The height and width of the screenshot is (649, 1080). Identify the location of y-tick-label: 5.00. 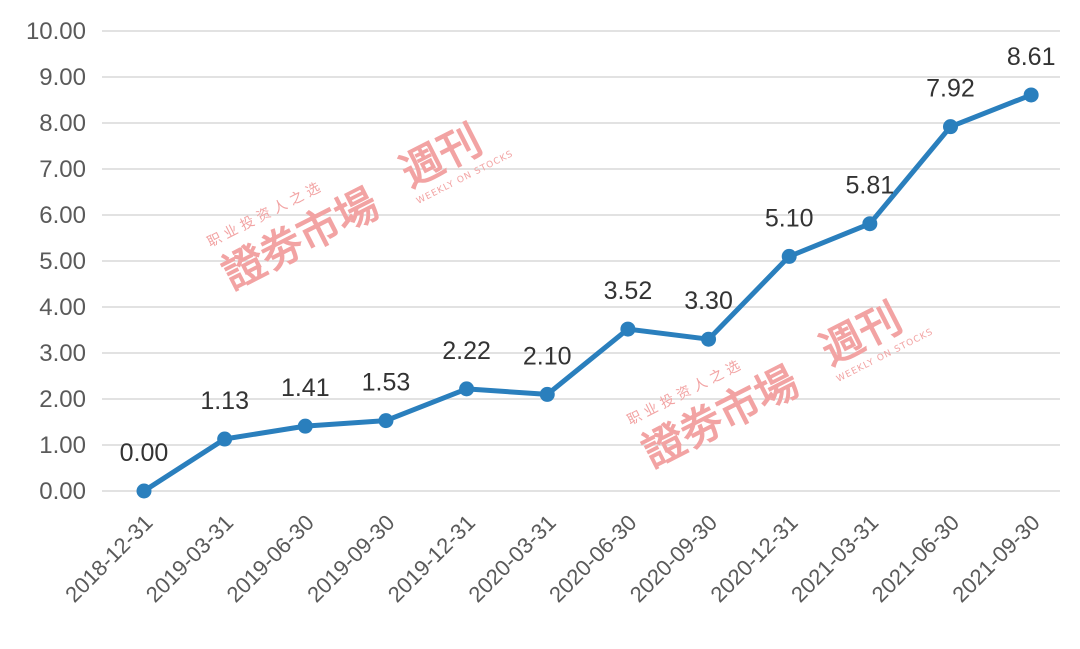
(62, 261).